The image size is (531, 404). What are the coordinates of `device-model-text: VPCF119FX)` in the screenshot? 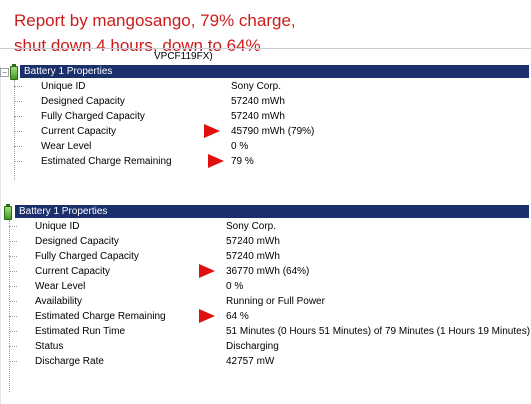 It's located at (183, 56).